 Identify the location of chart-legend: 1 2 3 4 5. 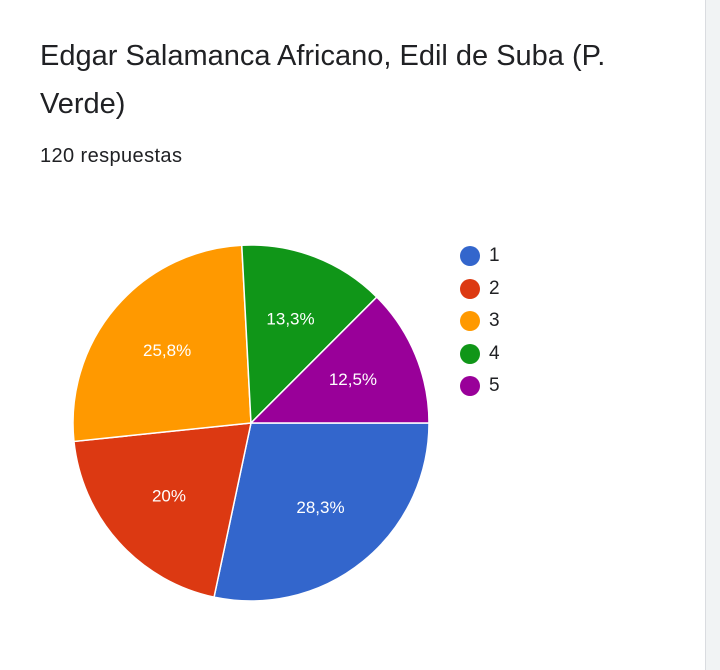
(480, 321).